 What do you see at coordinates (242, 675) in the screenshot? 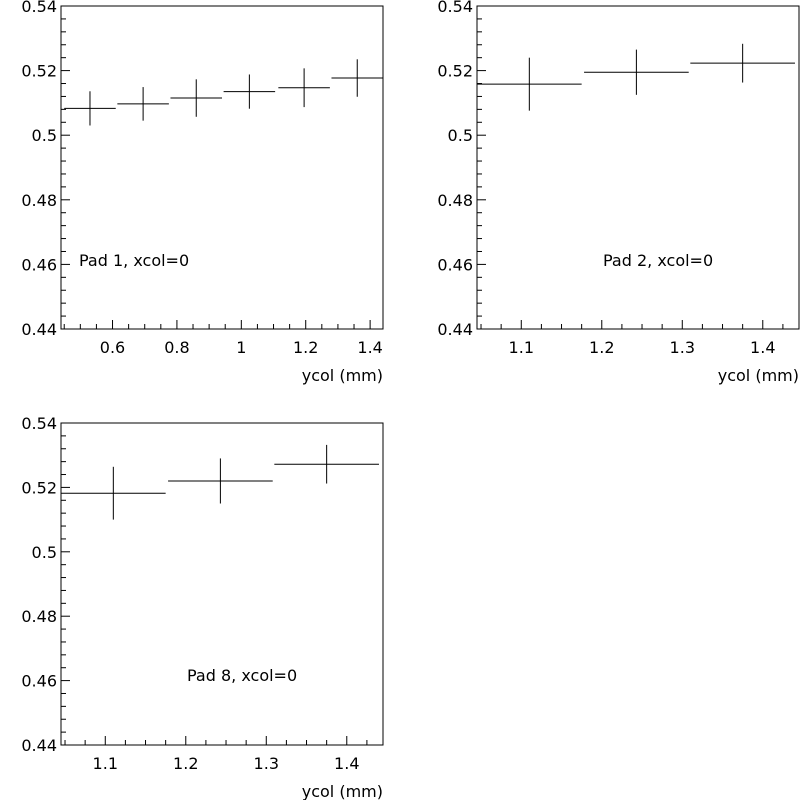
I see `pad-annotation: Pad 8, xcol=0` at bounding box center [242, 675].